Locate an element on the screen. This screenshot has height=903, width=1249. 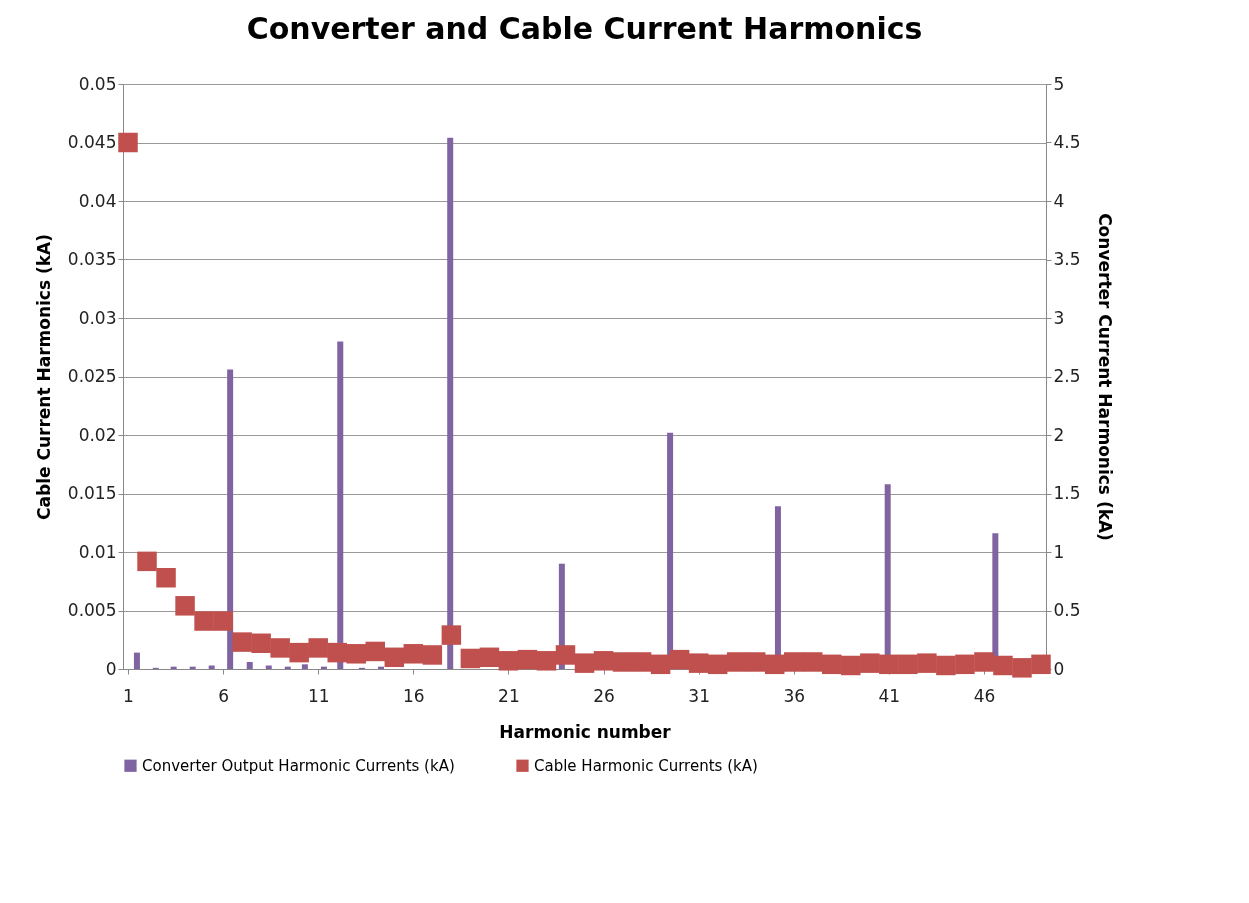
x-tick-label: 16 is located at coordinates (413, 695).